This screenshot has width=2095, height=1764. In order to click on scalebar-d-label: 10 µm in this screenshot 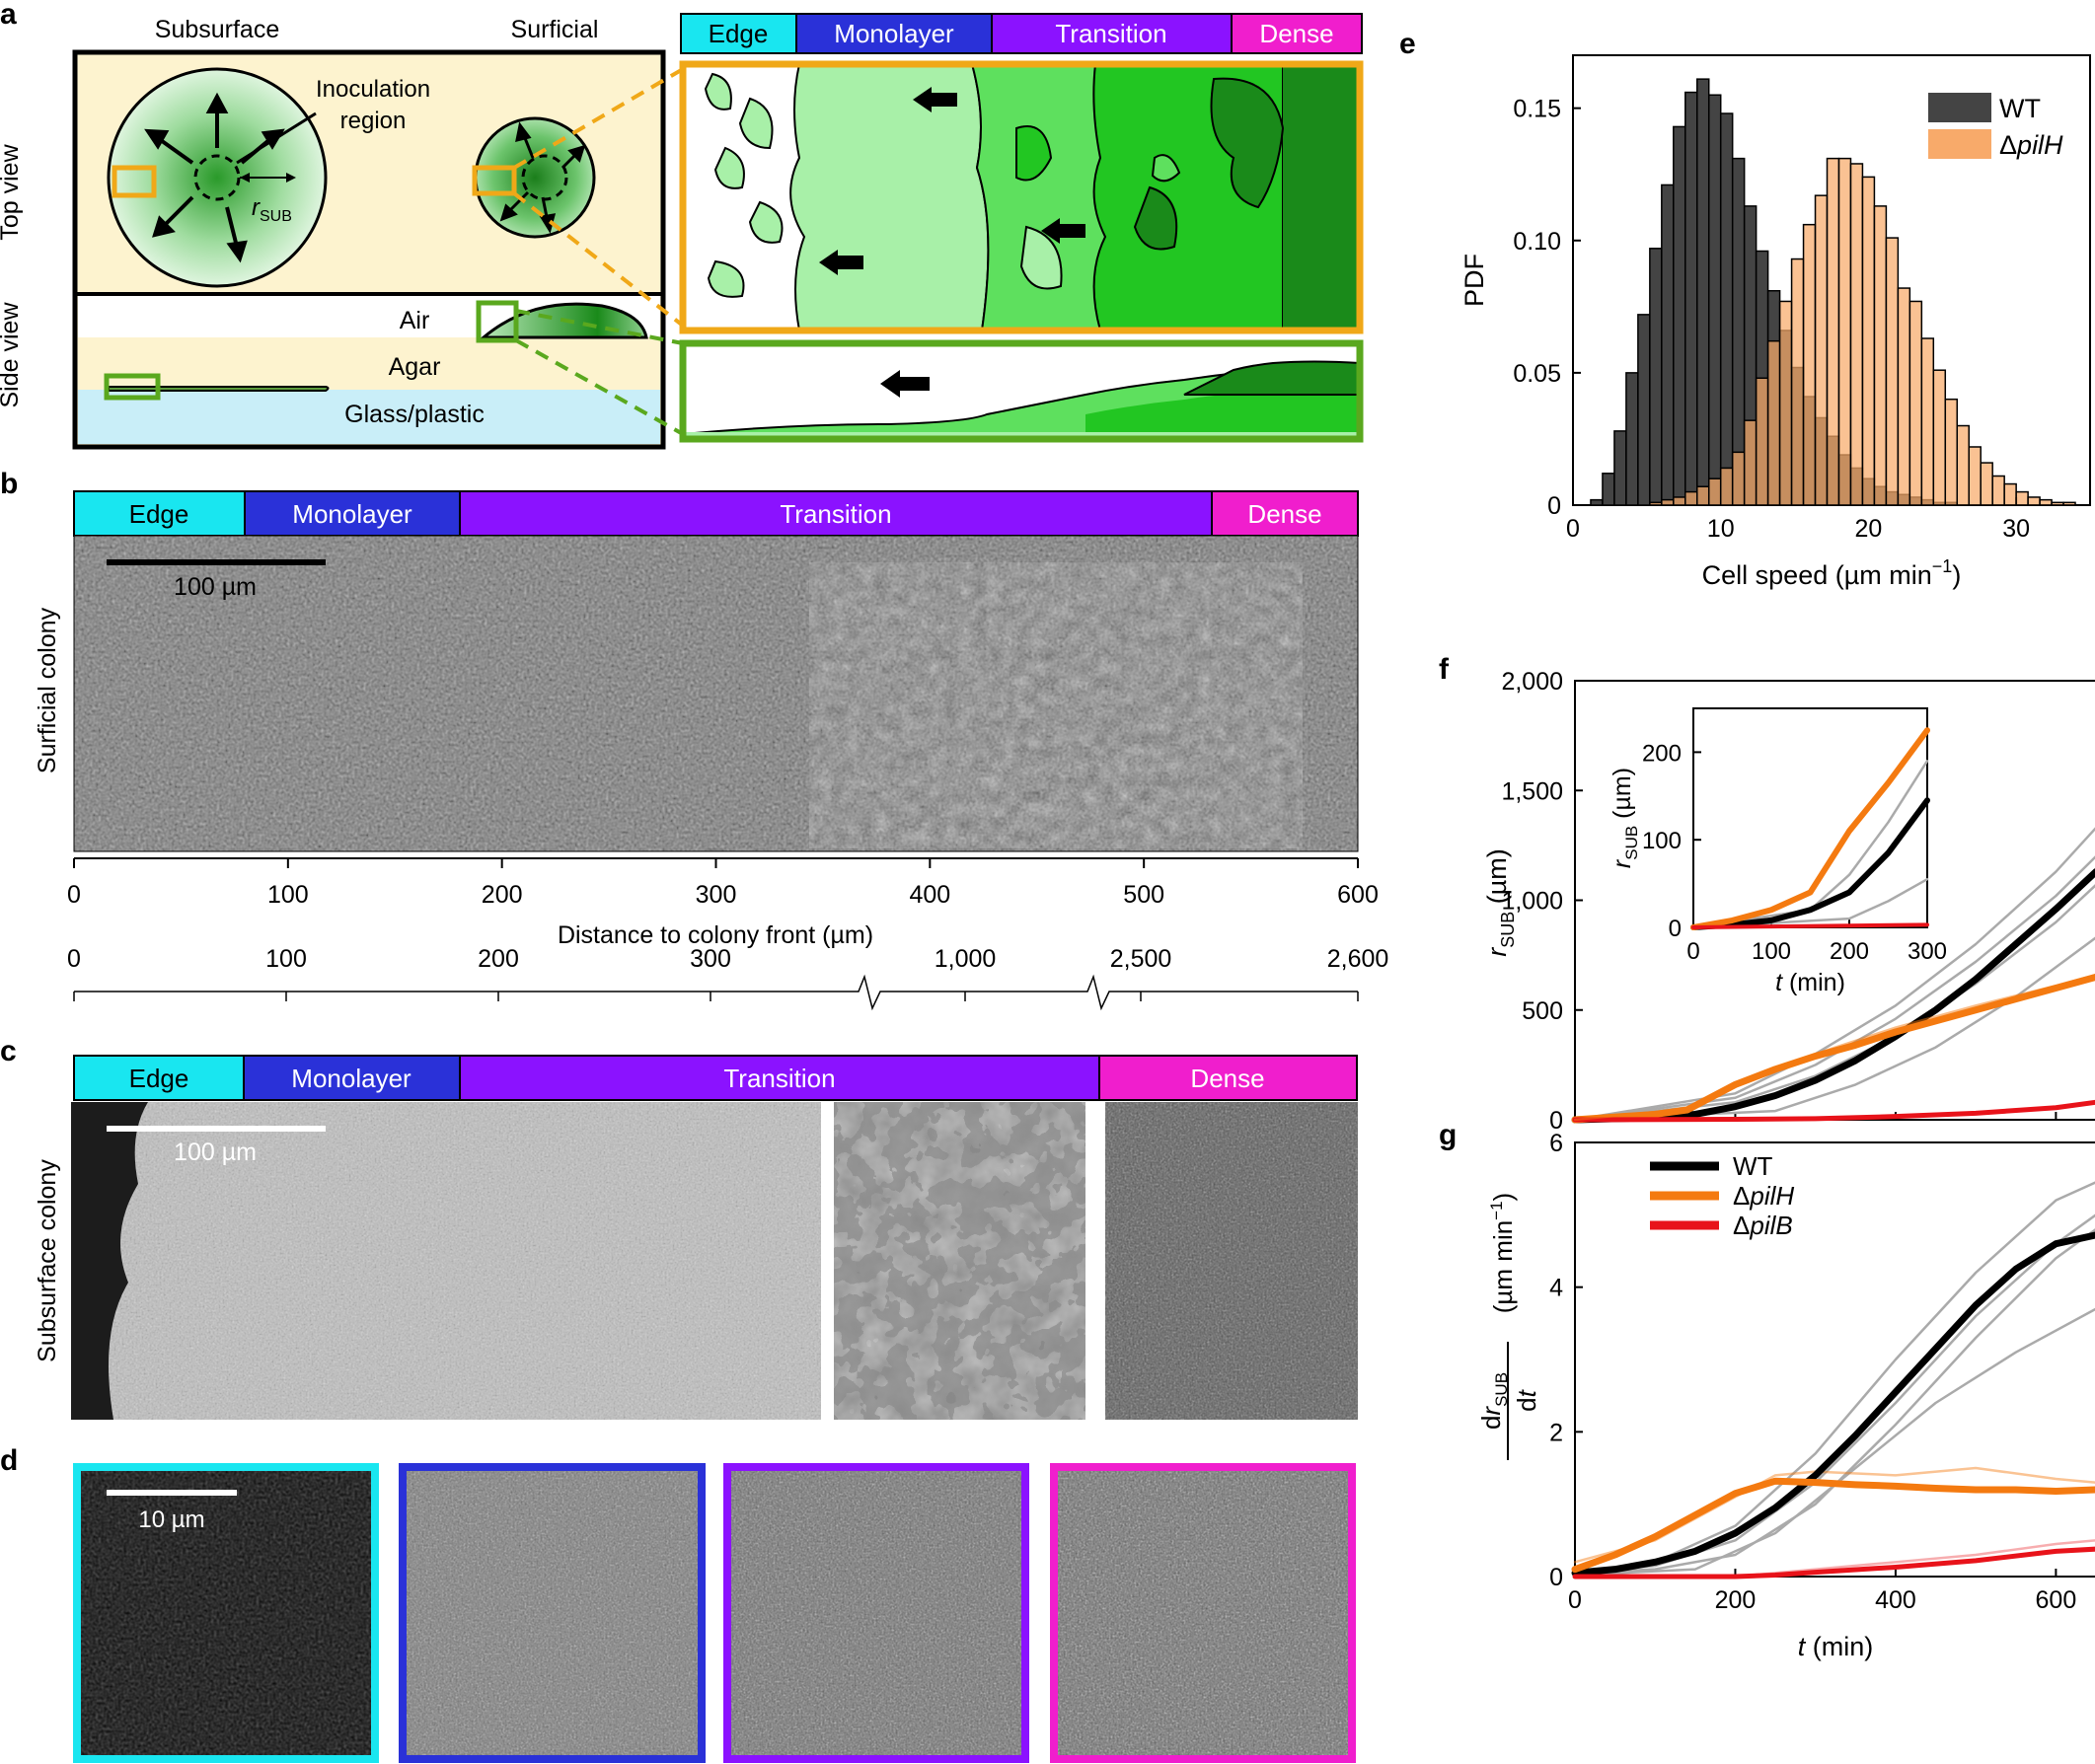, I will do `click(171, 1520)`.